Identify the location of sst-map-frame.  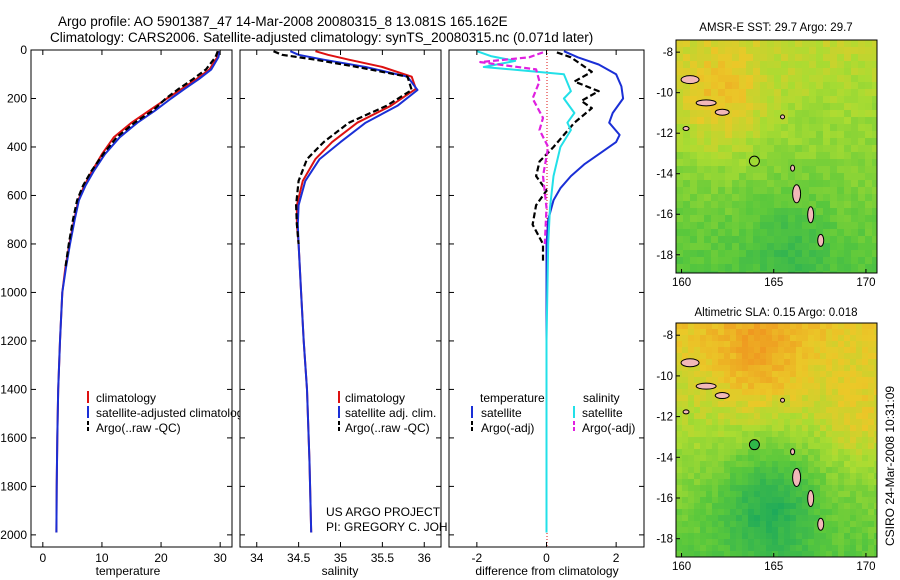
(776, 156).